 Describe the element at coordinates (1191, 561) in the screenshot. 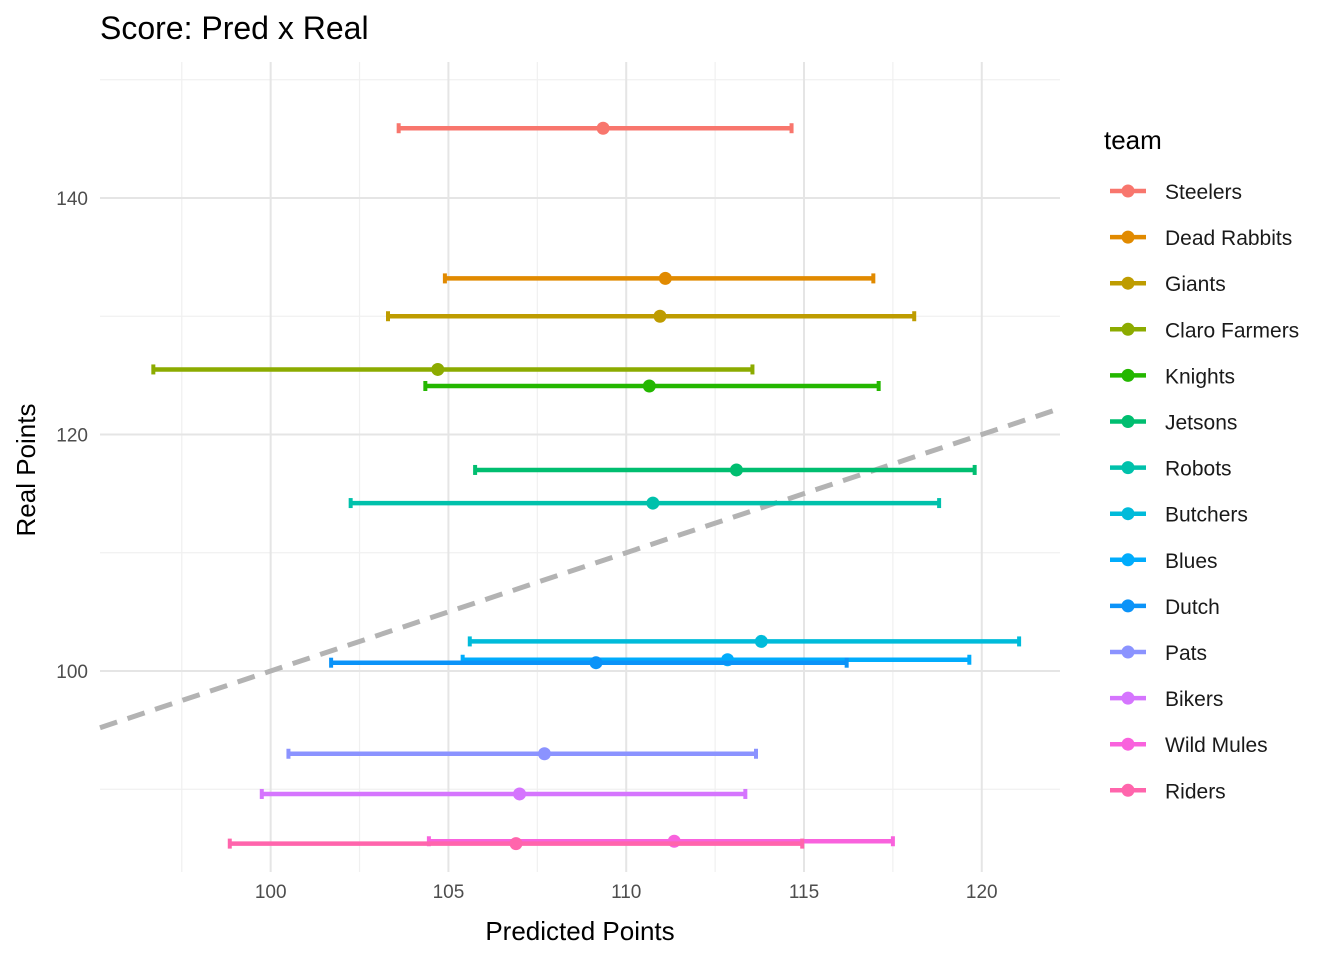

I see `legend-label: Blues` at that location.